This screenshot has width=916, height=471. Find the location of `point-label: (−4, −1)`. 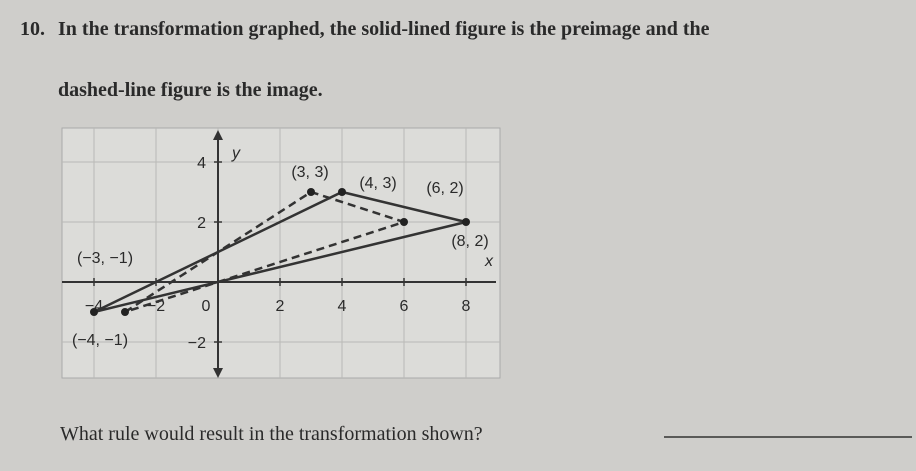

point-label: (−4, −1) is located at coordinates (100, 340).